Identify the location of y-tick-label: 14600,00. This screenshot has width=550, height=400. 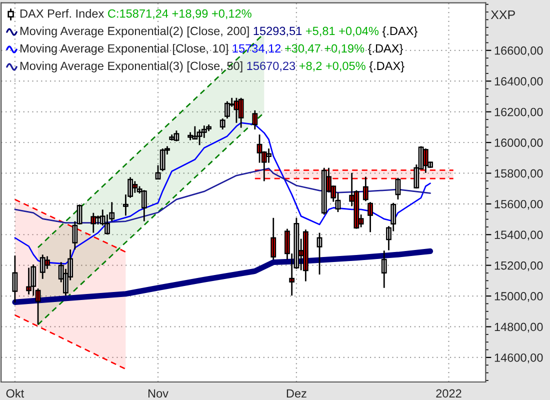
(518, 358).